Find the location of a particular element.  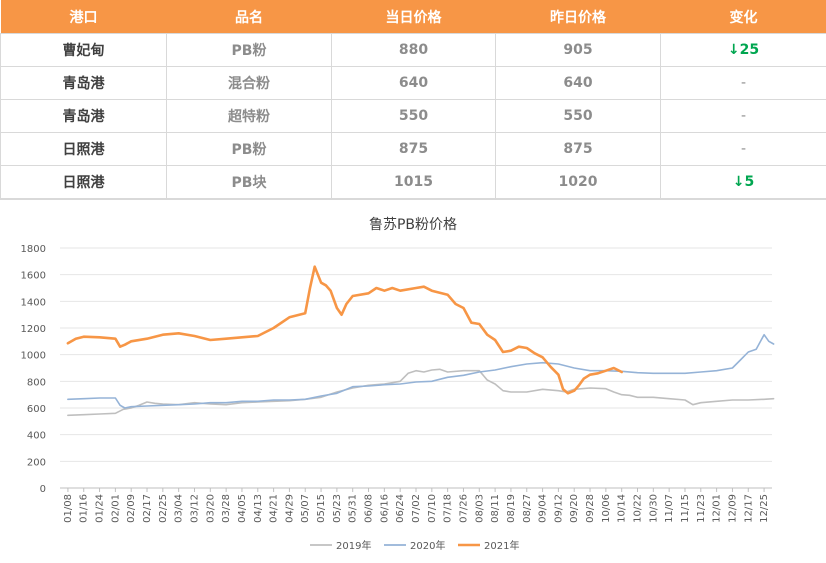

header-yesterday-price: 昨日价格 is located at coordinates (578, 17).